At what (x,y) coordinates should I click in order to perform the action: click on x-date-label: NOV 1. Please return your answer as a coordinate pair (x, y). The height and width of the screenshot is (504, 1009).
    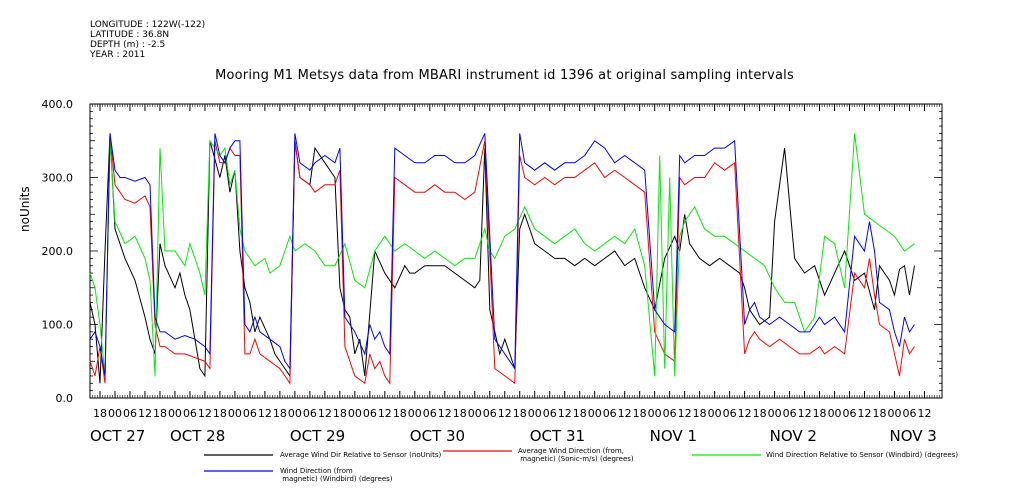
    Looking at the image, I should click on (673, 436).